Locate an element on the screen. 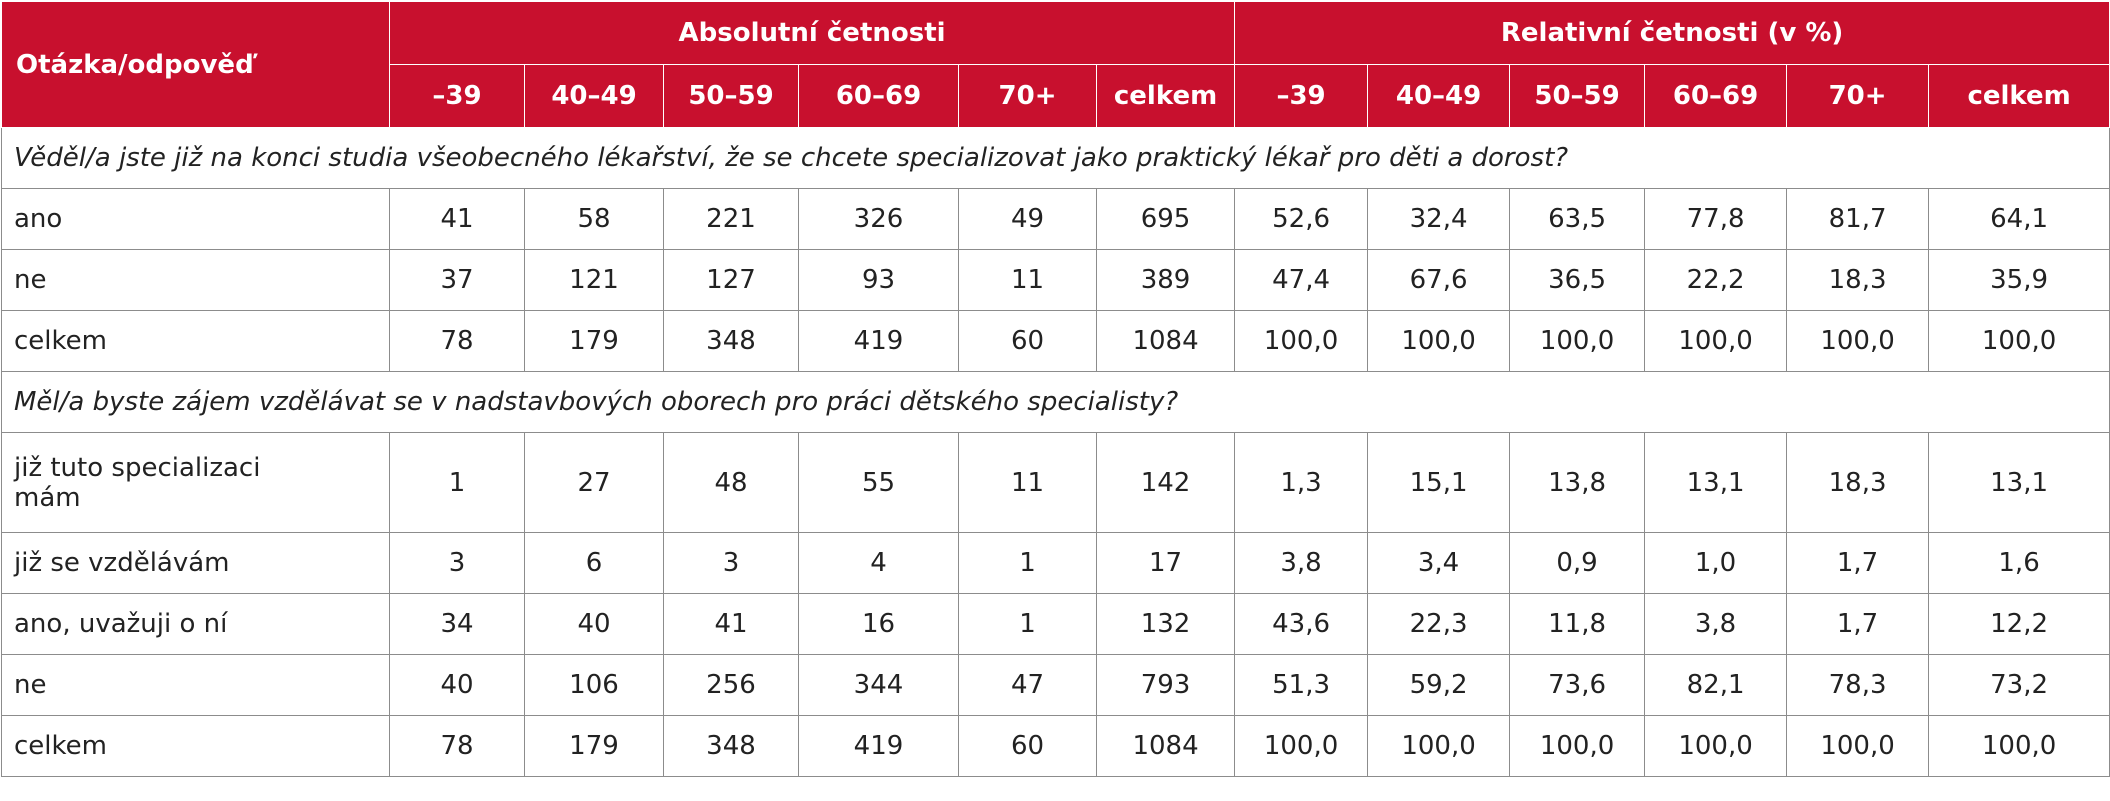  row-label-text: ne is located at coordinates (30, 685).